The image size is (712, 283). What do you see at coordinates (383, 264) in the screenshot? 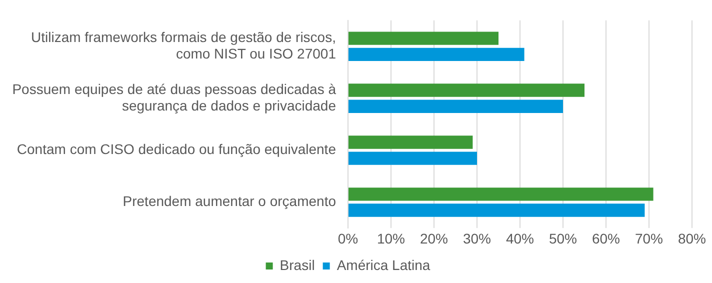
I see `legend-label: América Latina` at bounding box center [383, 264].